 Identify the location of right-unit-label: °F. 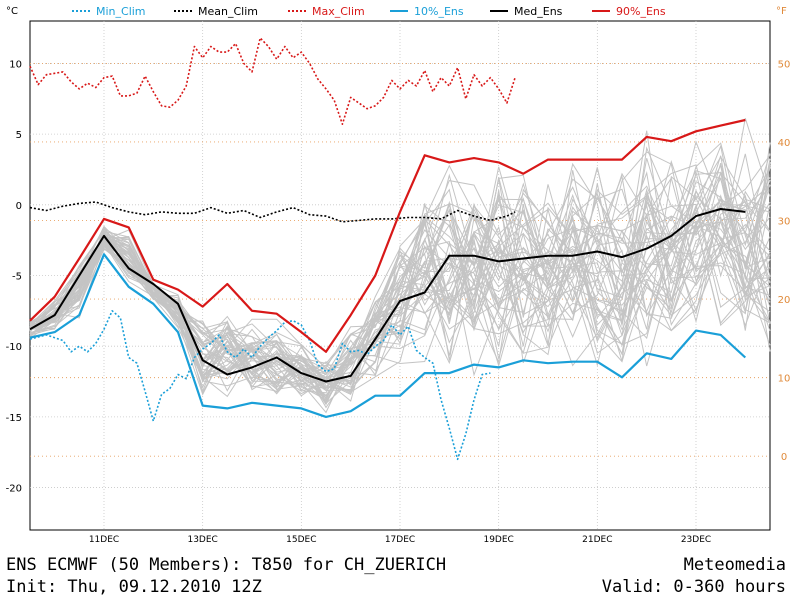
(781, 11).